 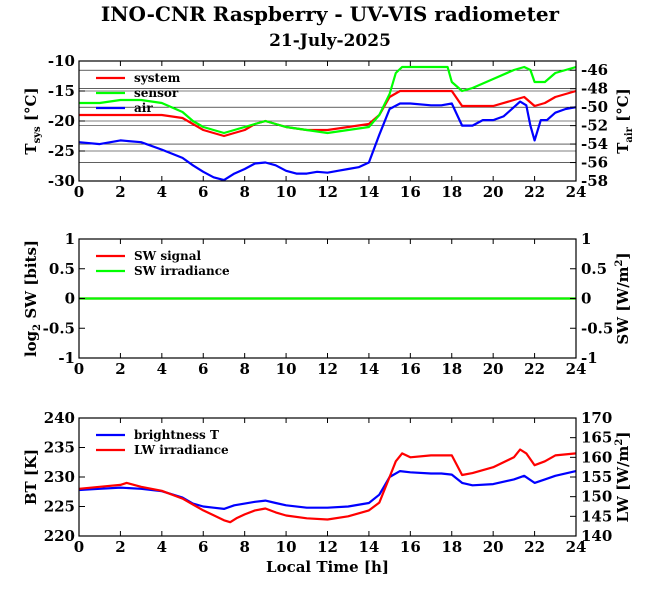 I want to click on y2-tick-label: 1, so click(x=586, y=239).